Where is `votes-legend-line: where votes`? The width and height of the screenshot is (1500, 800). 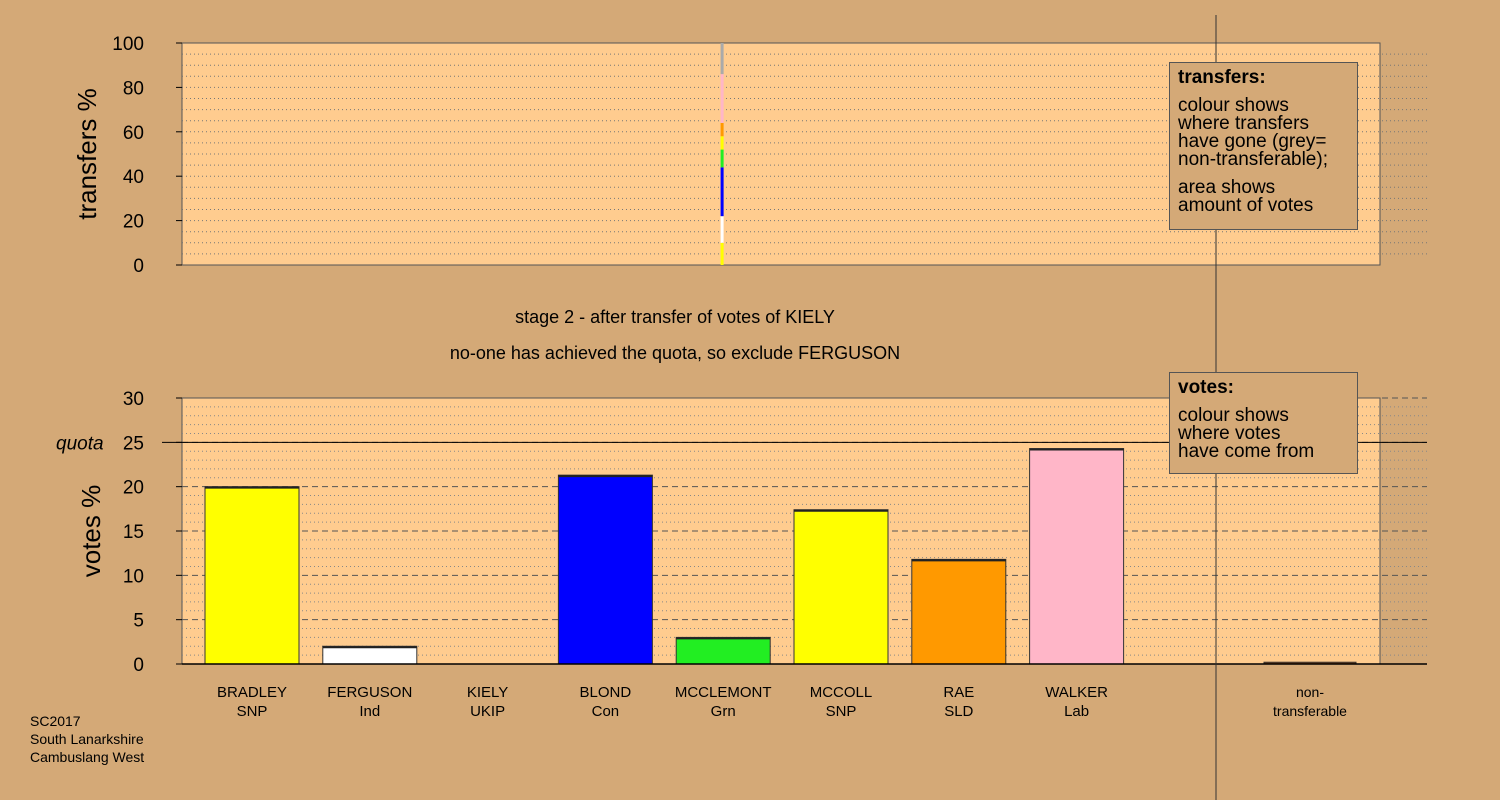 votes-legend-line: where votes is located at coordinates (1229, 433).